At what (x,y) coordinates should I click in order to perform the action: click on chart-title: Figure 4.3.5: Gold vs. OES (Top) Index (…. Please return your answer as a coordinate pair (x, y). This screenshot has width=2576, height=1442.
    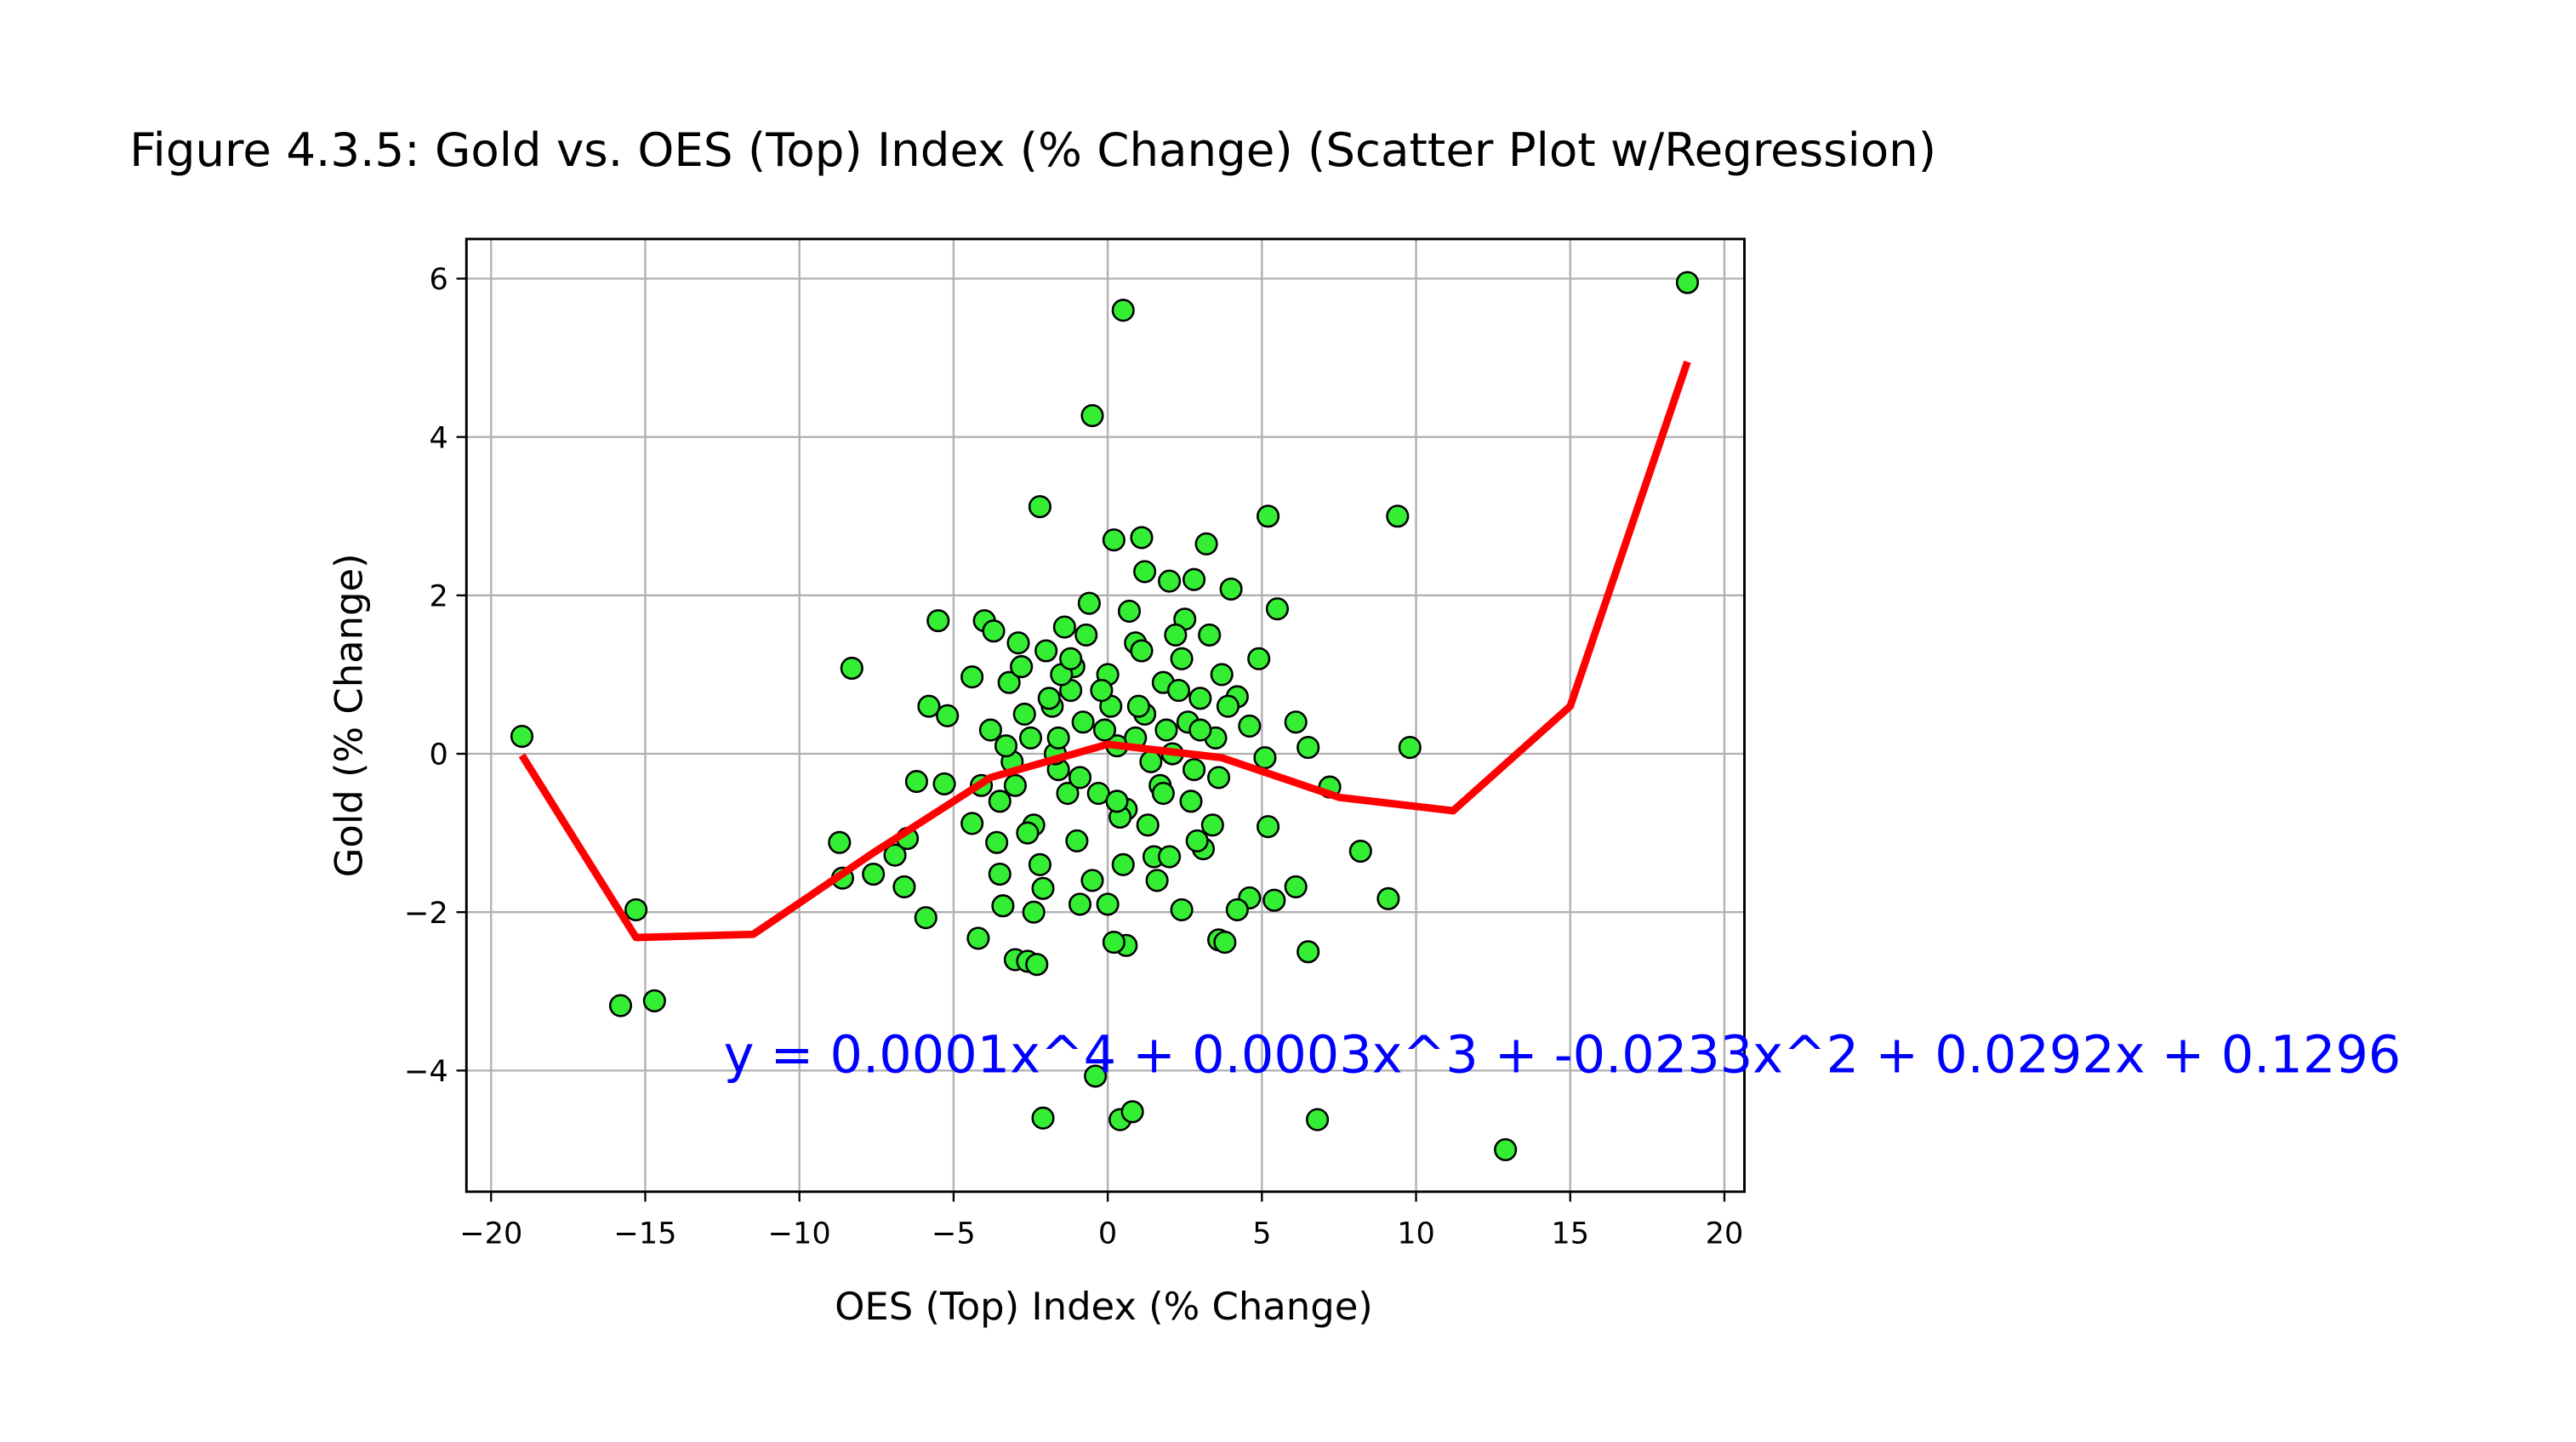
    Looking at the image, I should click on (1033, 150).